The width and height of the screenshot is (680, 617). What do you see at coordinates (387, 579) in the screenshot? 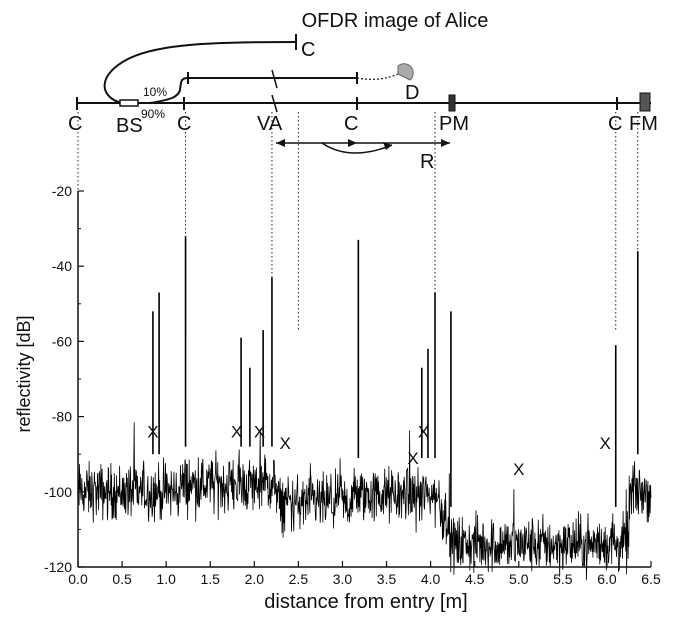
I see `x-tick-label: 3.5` at bounding box center [387, 579].